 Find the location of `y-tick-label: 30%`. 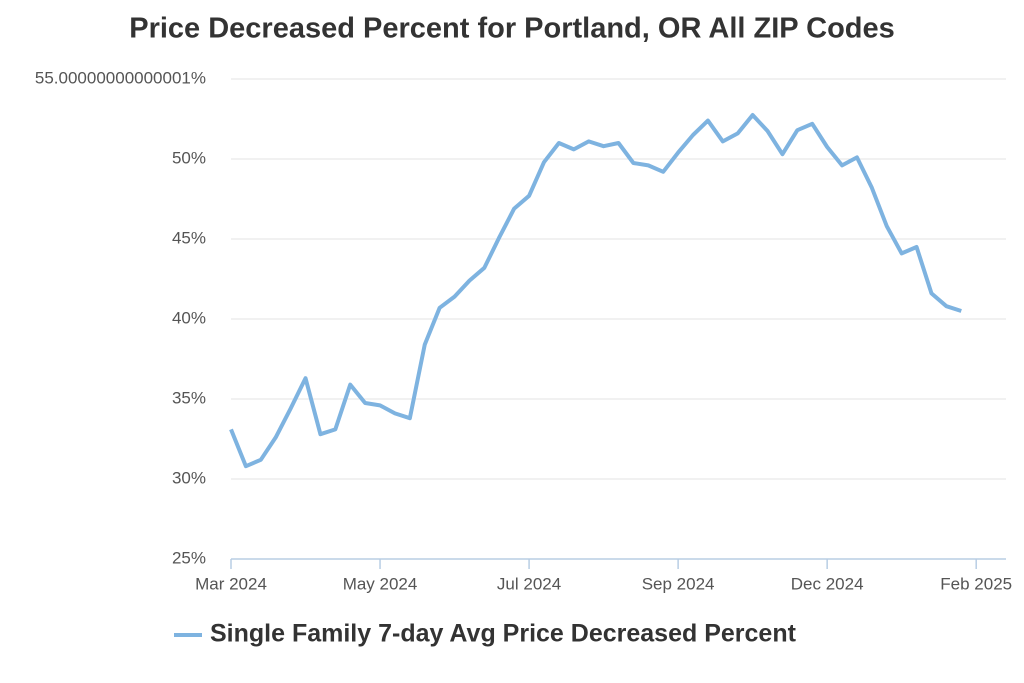

y-tick-label: 30% is located at coordinates (189, 477).